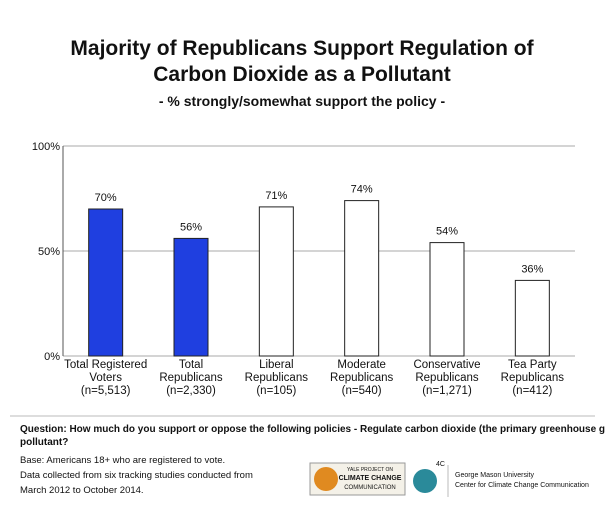 This screenshot has height=509, width=605. Describe the element at coordinates (362, 190) in the screenshot. I see `value-label: 74%` at that location.